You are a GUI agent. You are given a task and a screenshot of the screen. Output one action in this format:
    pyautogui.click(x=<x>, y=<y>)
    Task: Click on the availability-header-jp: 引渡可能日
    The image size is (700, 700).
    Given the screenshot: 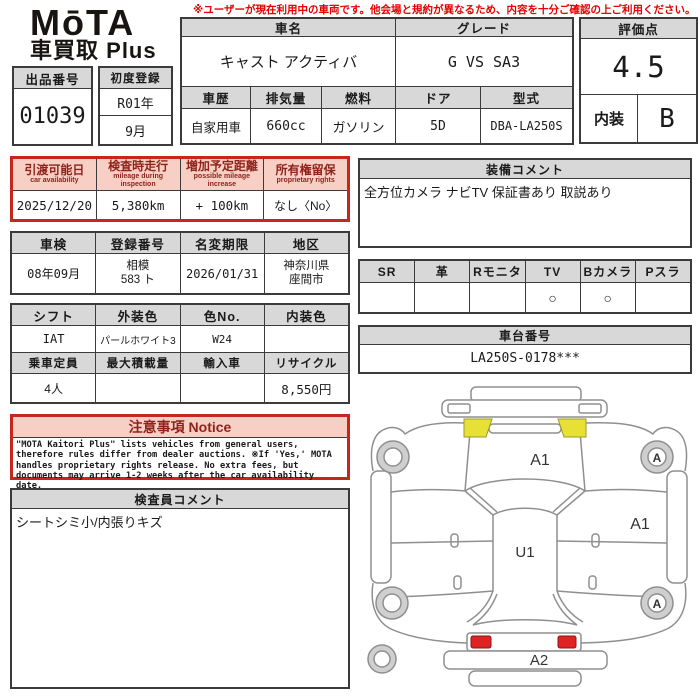 What is the action you would take?
    pyautogui.click(x=54, y=170)
    